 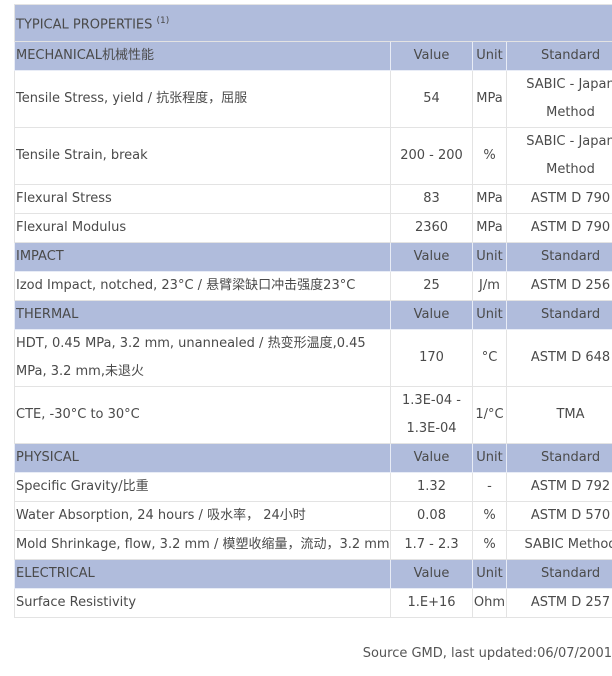 What do you see at coordinates (431, 516) in the screenshot?
I see `property-value: 0.08` at bounding box center [431, 516].